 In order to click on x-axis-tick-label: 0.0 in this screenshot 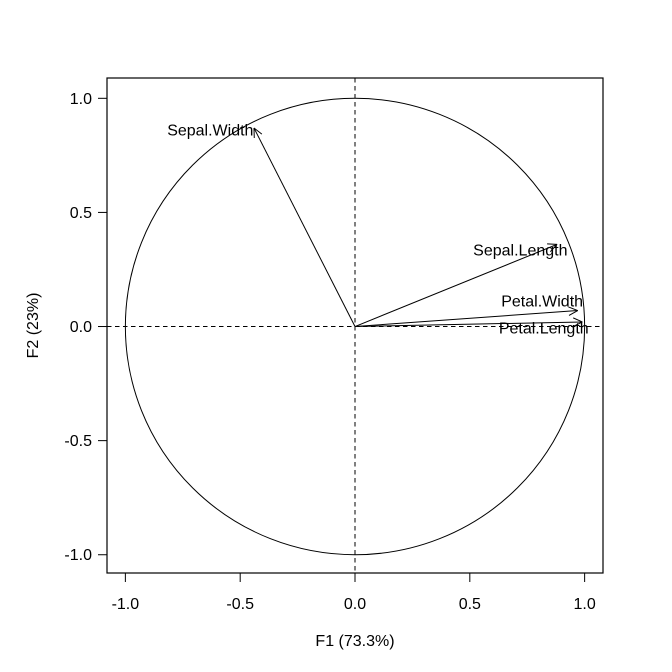, I will do `click(355, 604)`.